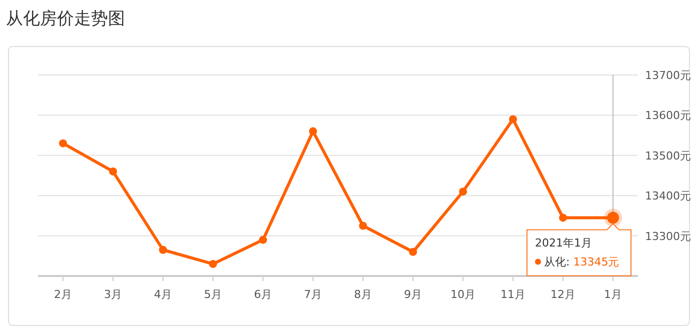 This screenshot has height=333, width=698. Describe the element at coordinates (163, 294) in the screenshot. I see `x-tick-label: 4月` at that location.